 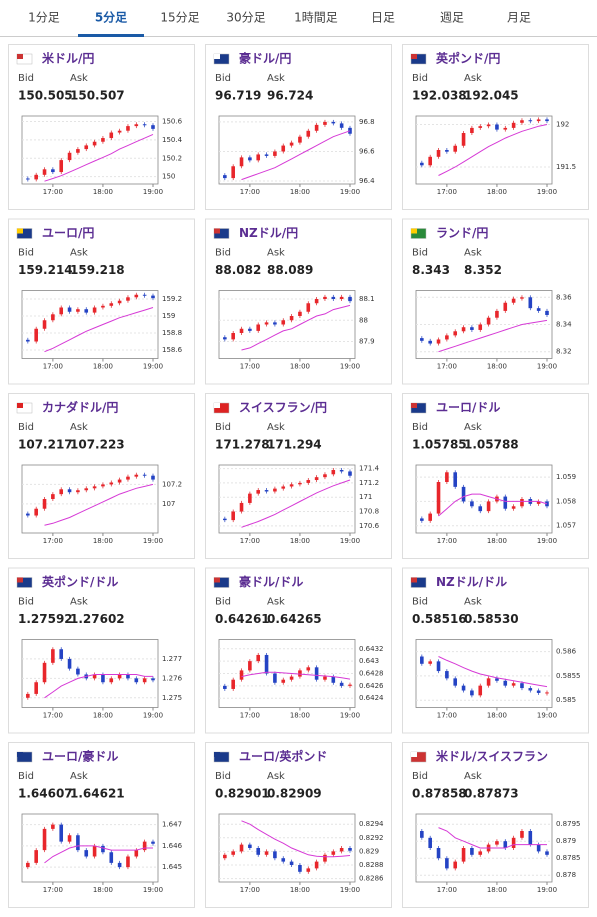 I want to click on pair-name: NZドル/円, so click(x=268, y=233).